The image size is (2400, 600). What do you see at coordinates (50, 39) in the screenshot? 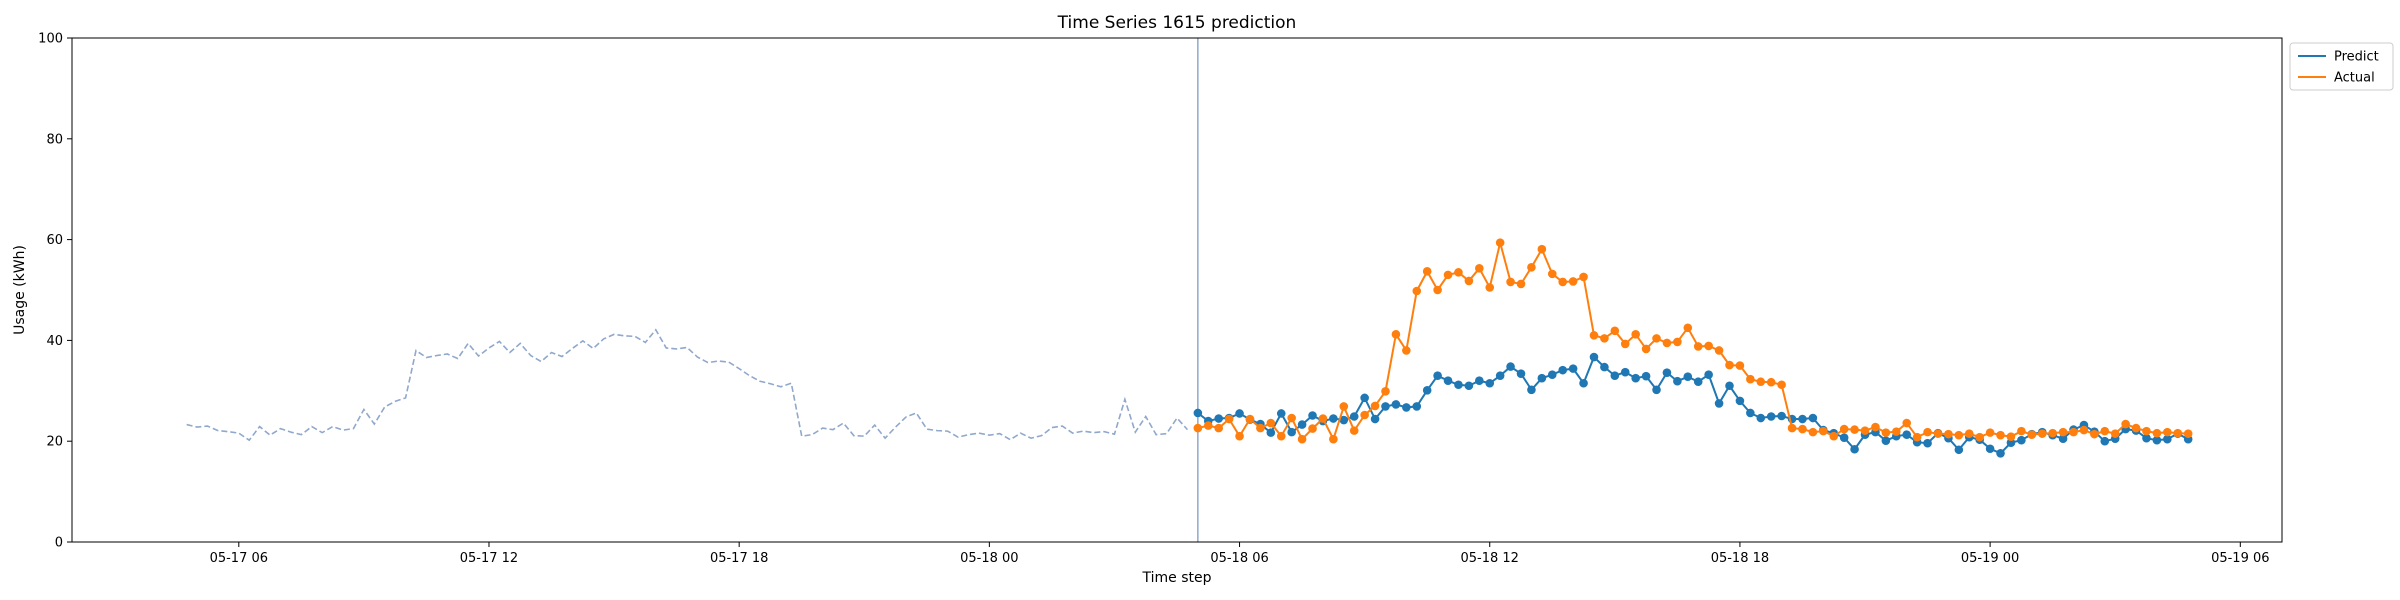
I see `y-tick-label: 100` at bounding box center [50, 39].